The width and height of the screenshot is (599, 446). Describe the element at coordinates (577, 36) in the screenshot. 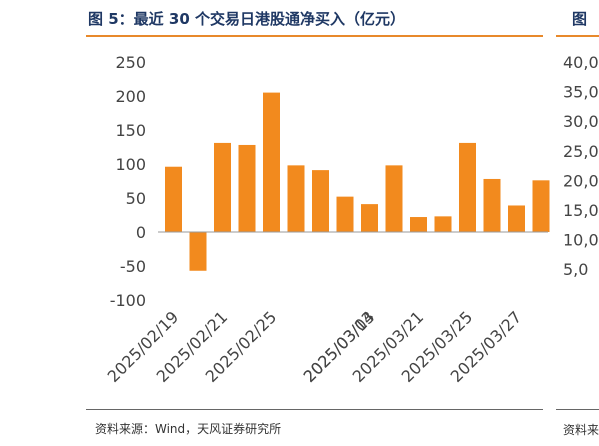

I see `adjacent-title-divider` at that location.